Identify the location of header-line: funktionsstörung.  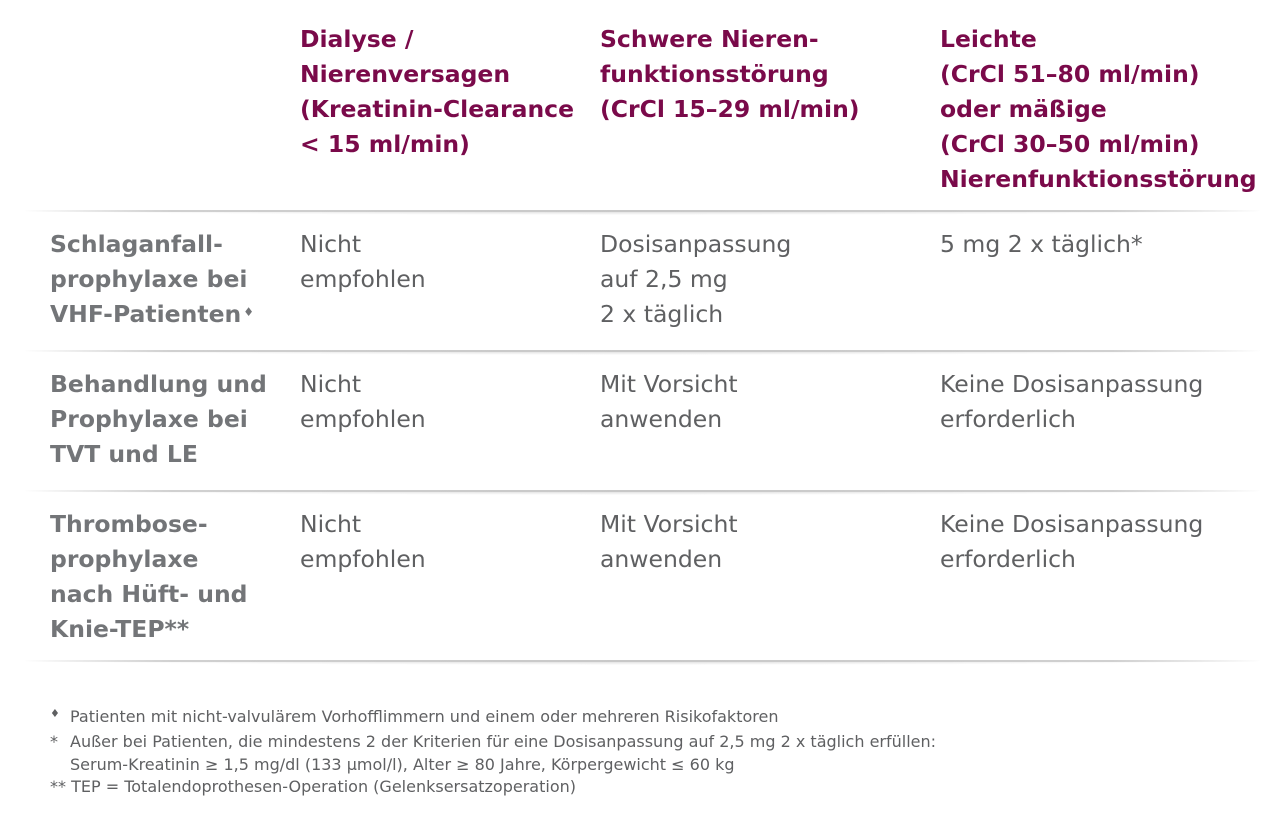
(714, 74).